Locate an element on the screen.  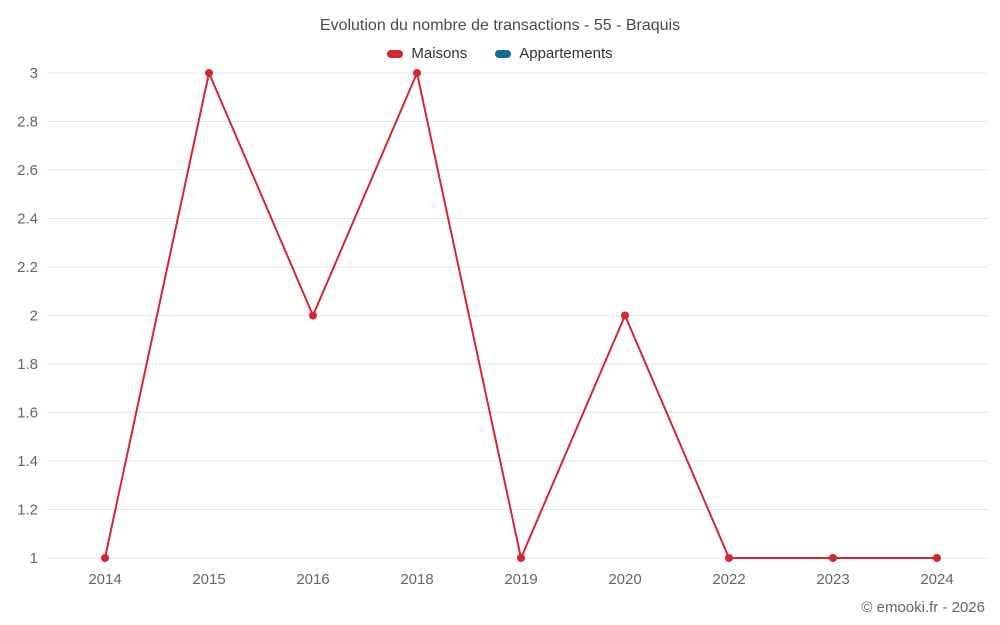
y-tick-label: 1 is located at coordinates (34, 558).